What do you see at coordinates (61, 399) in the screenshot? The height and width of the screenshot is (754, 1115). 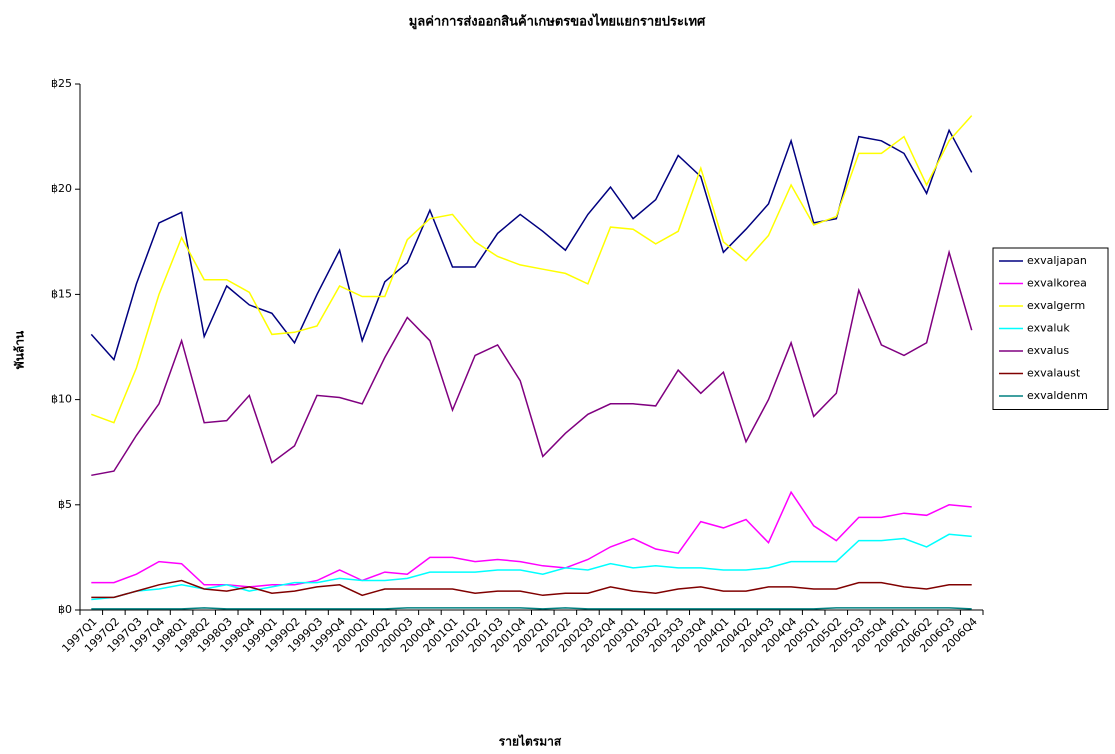 I see `y-tick-label: ฿10` at bounding box center [61, 399].